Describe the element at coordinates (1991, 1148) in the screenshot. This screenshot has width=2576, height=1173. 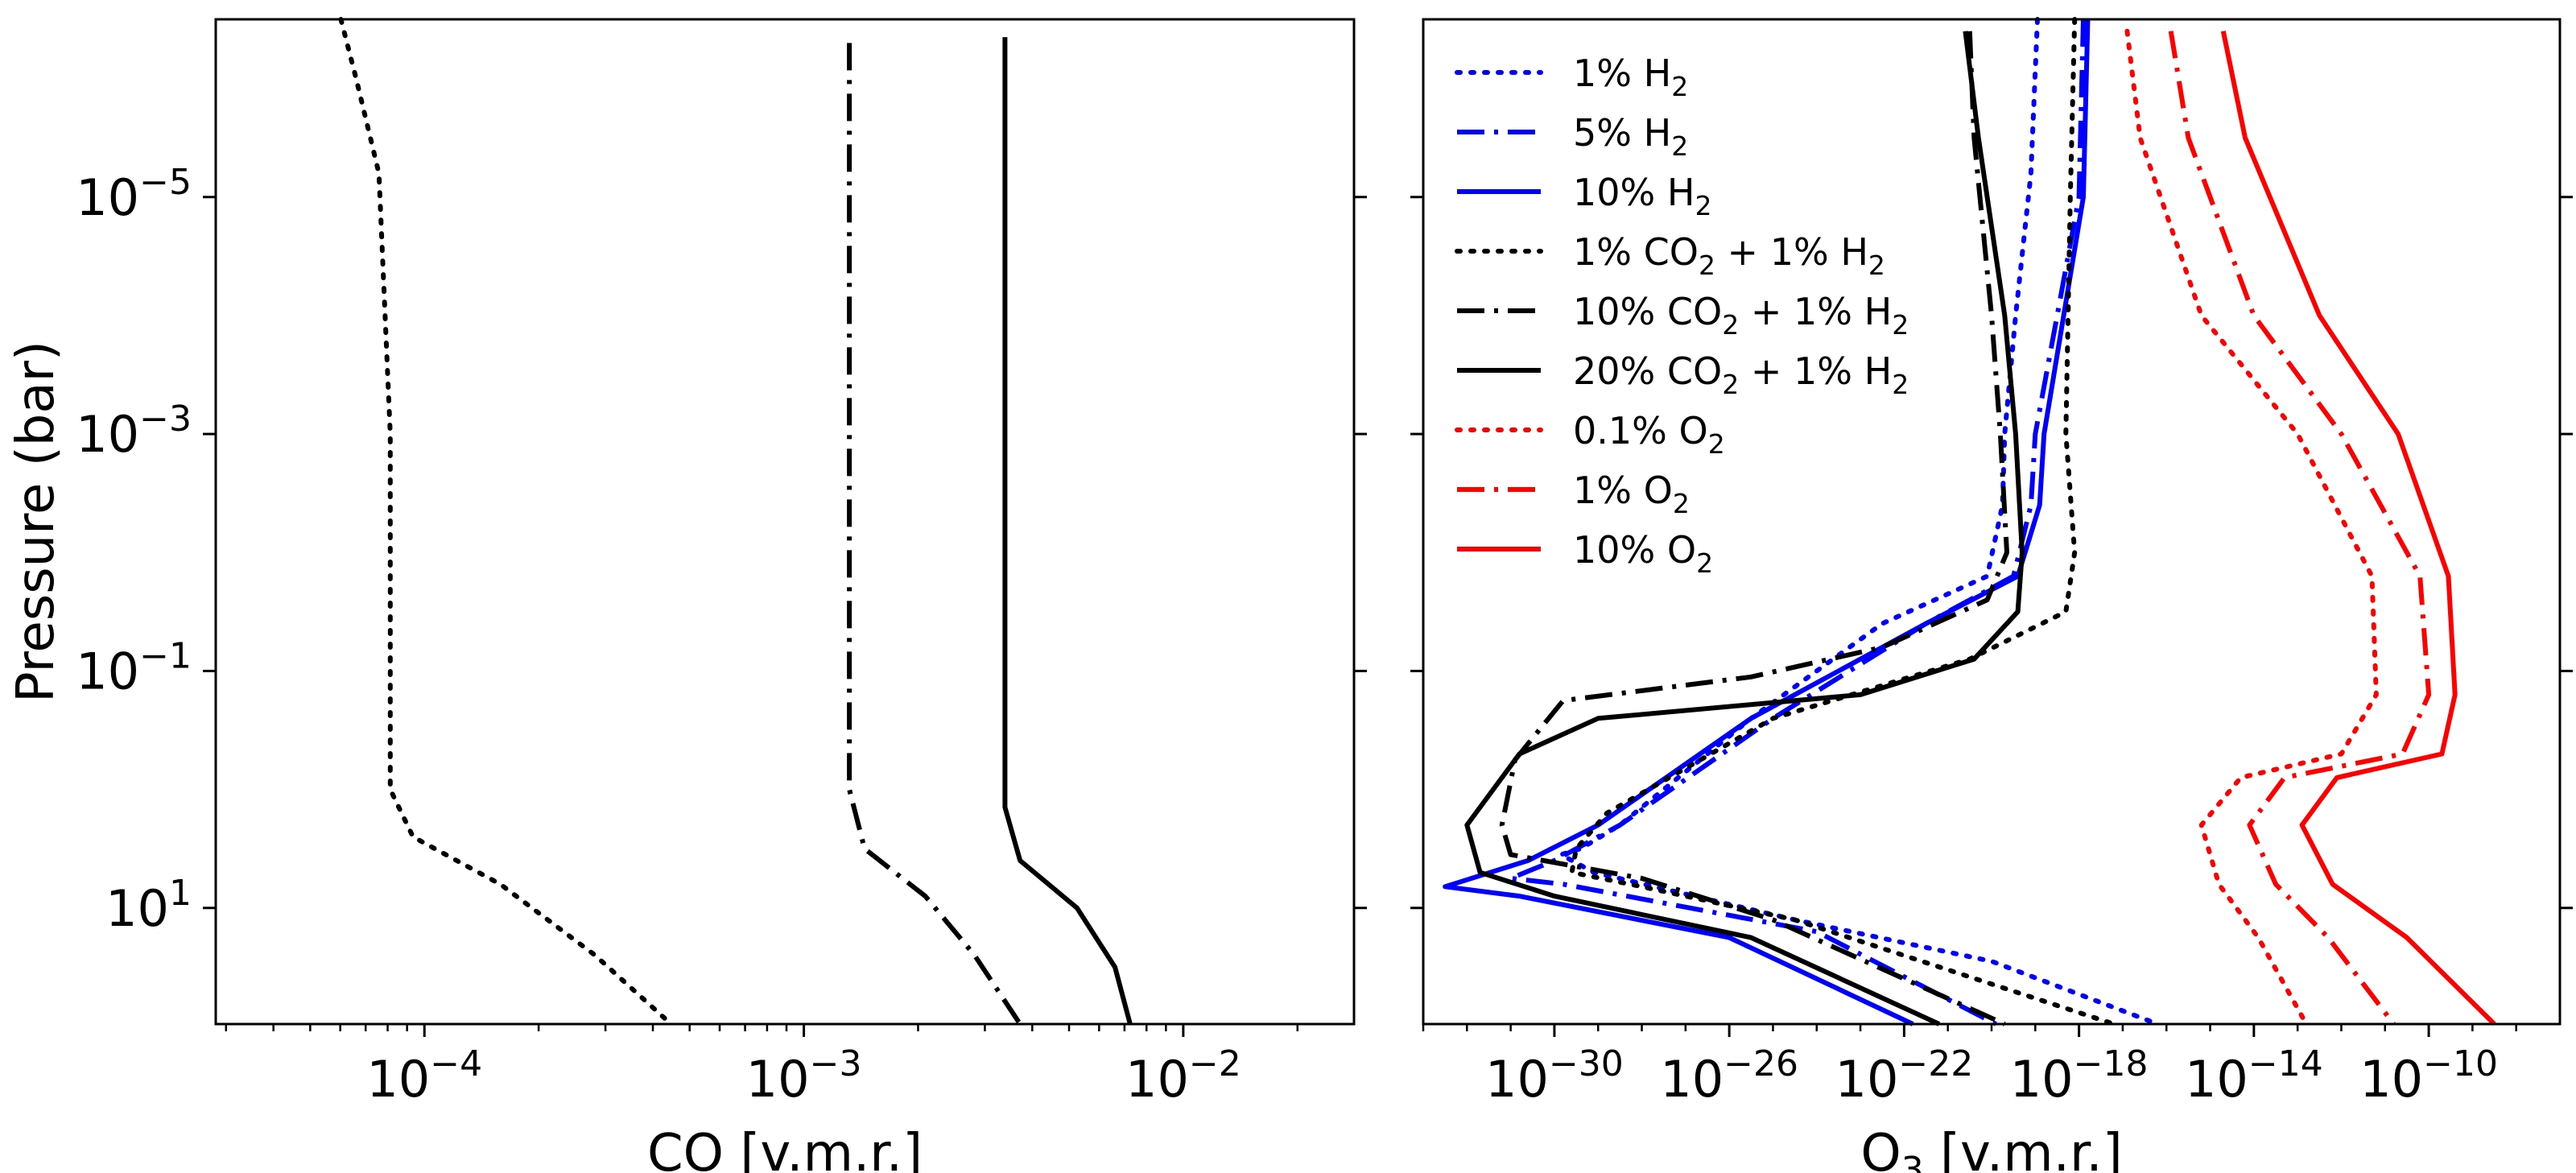
I see `x-axis-label: O3 [v.m.r.]` at that location.